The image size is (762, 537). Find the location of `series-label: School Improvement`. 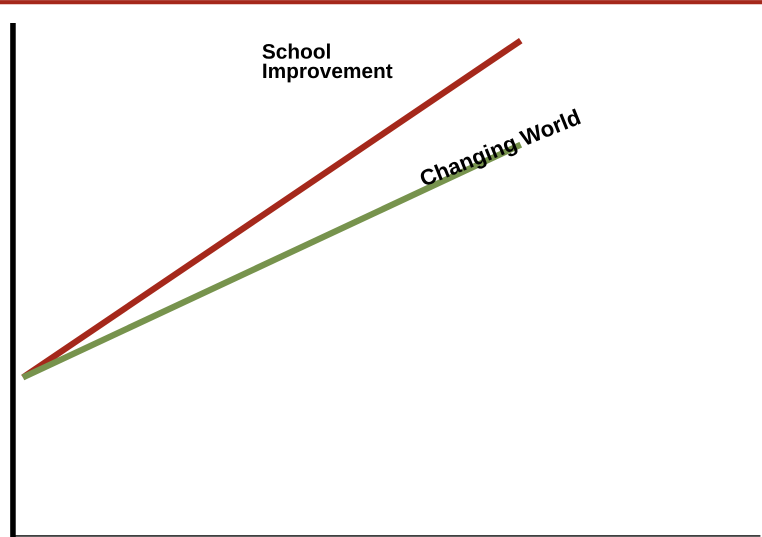

series-label: School Improvement is located at coordinates (327, 63).